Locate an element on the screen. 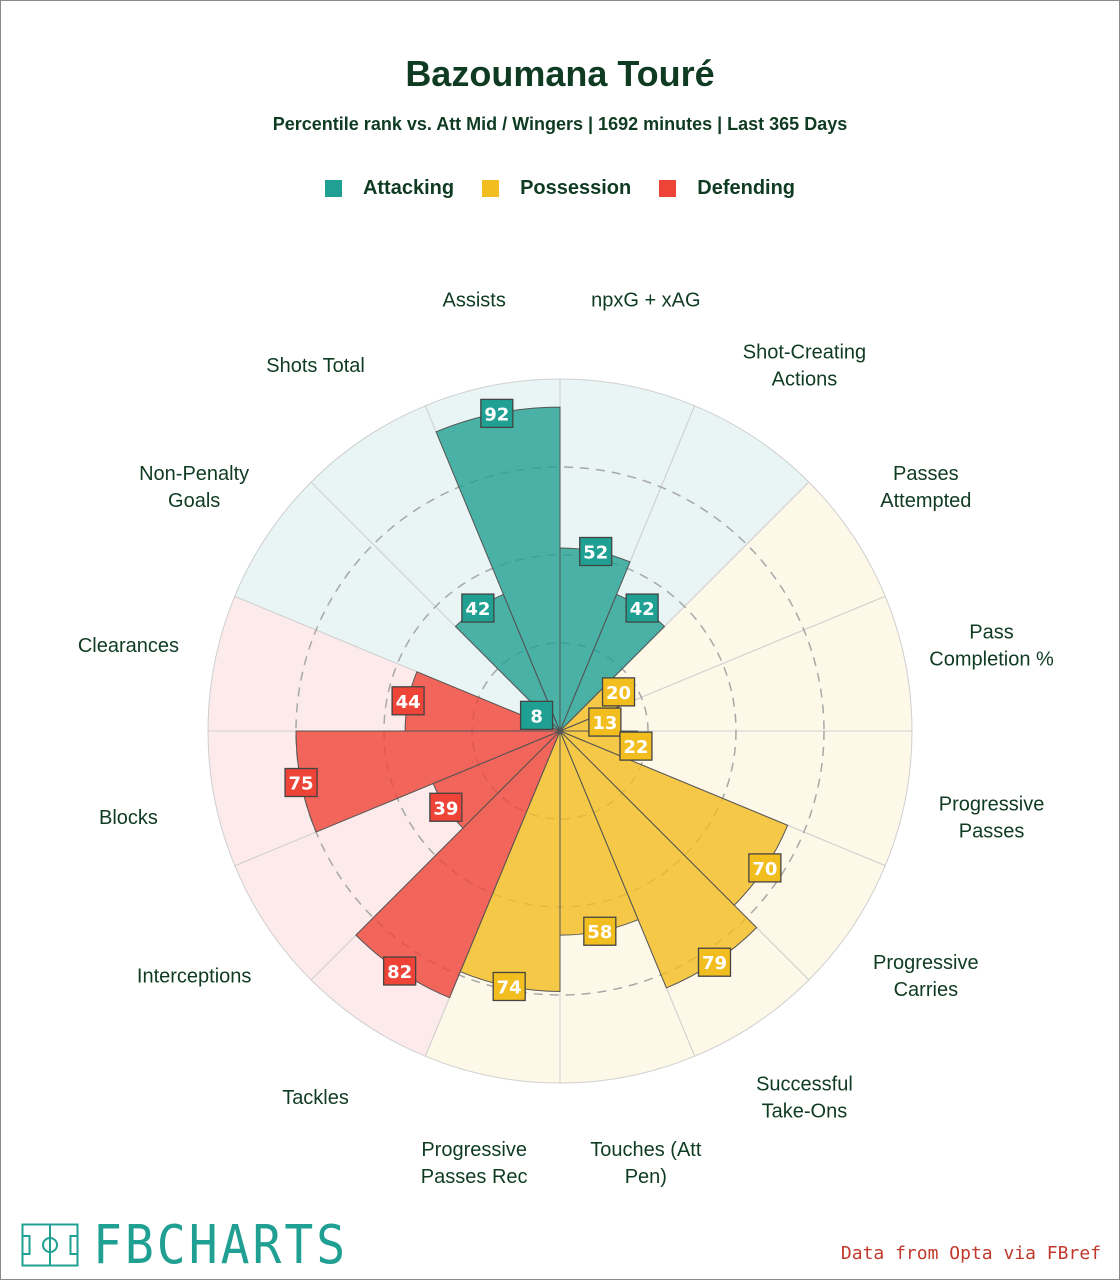  fbcharts-logo: FBCHARTS is located at coordinates (184, 1245).